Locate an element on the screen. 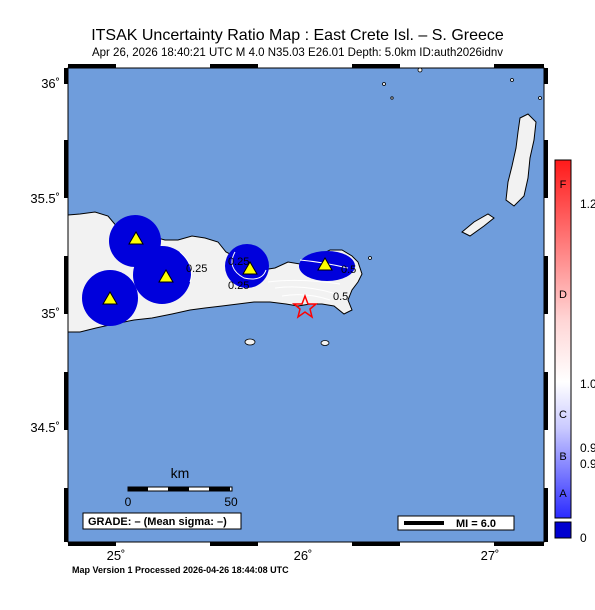  lat-label: 36˚ is located at coordinates (50, 83).